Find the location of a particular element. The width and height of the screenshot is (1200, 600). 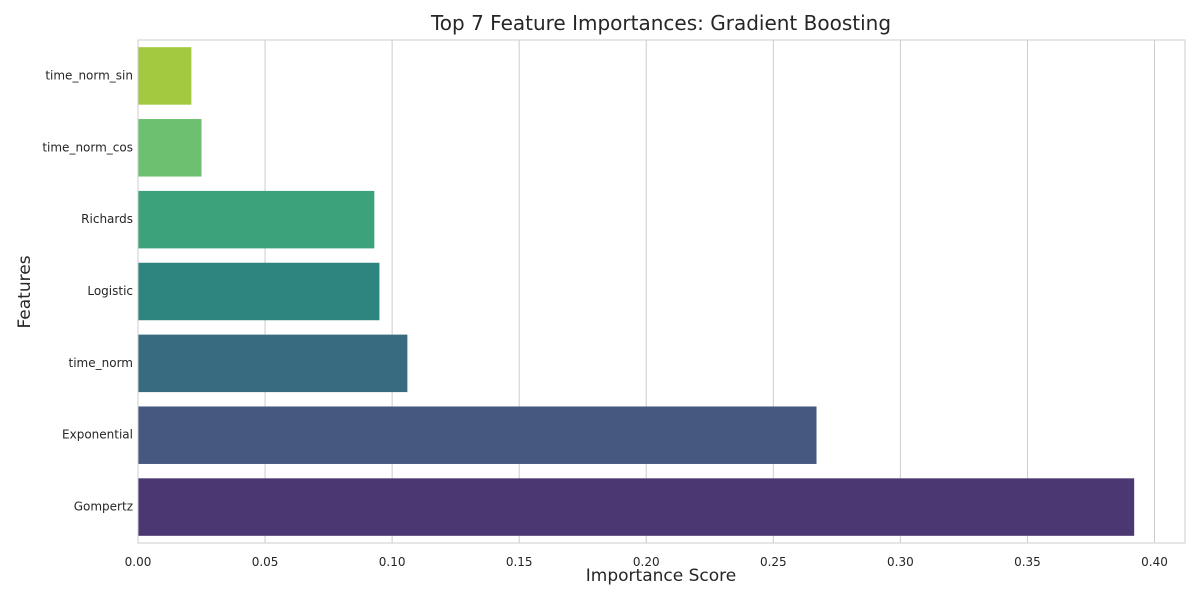

y-tick-label: time_norm is located at coordinates (101, 363).